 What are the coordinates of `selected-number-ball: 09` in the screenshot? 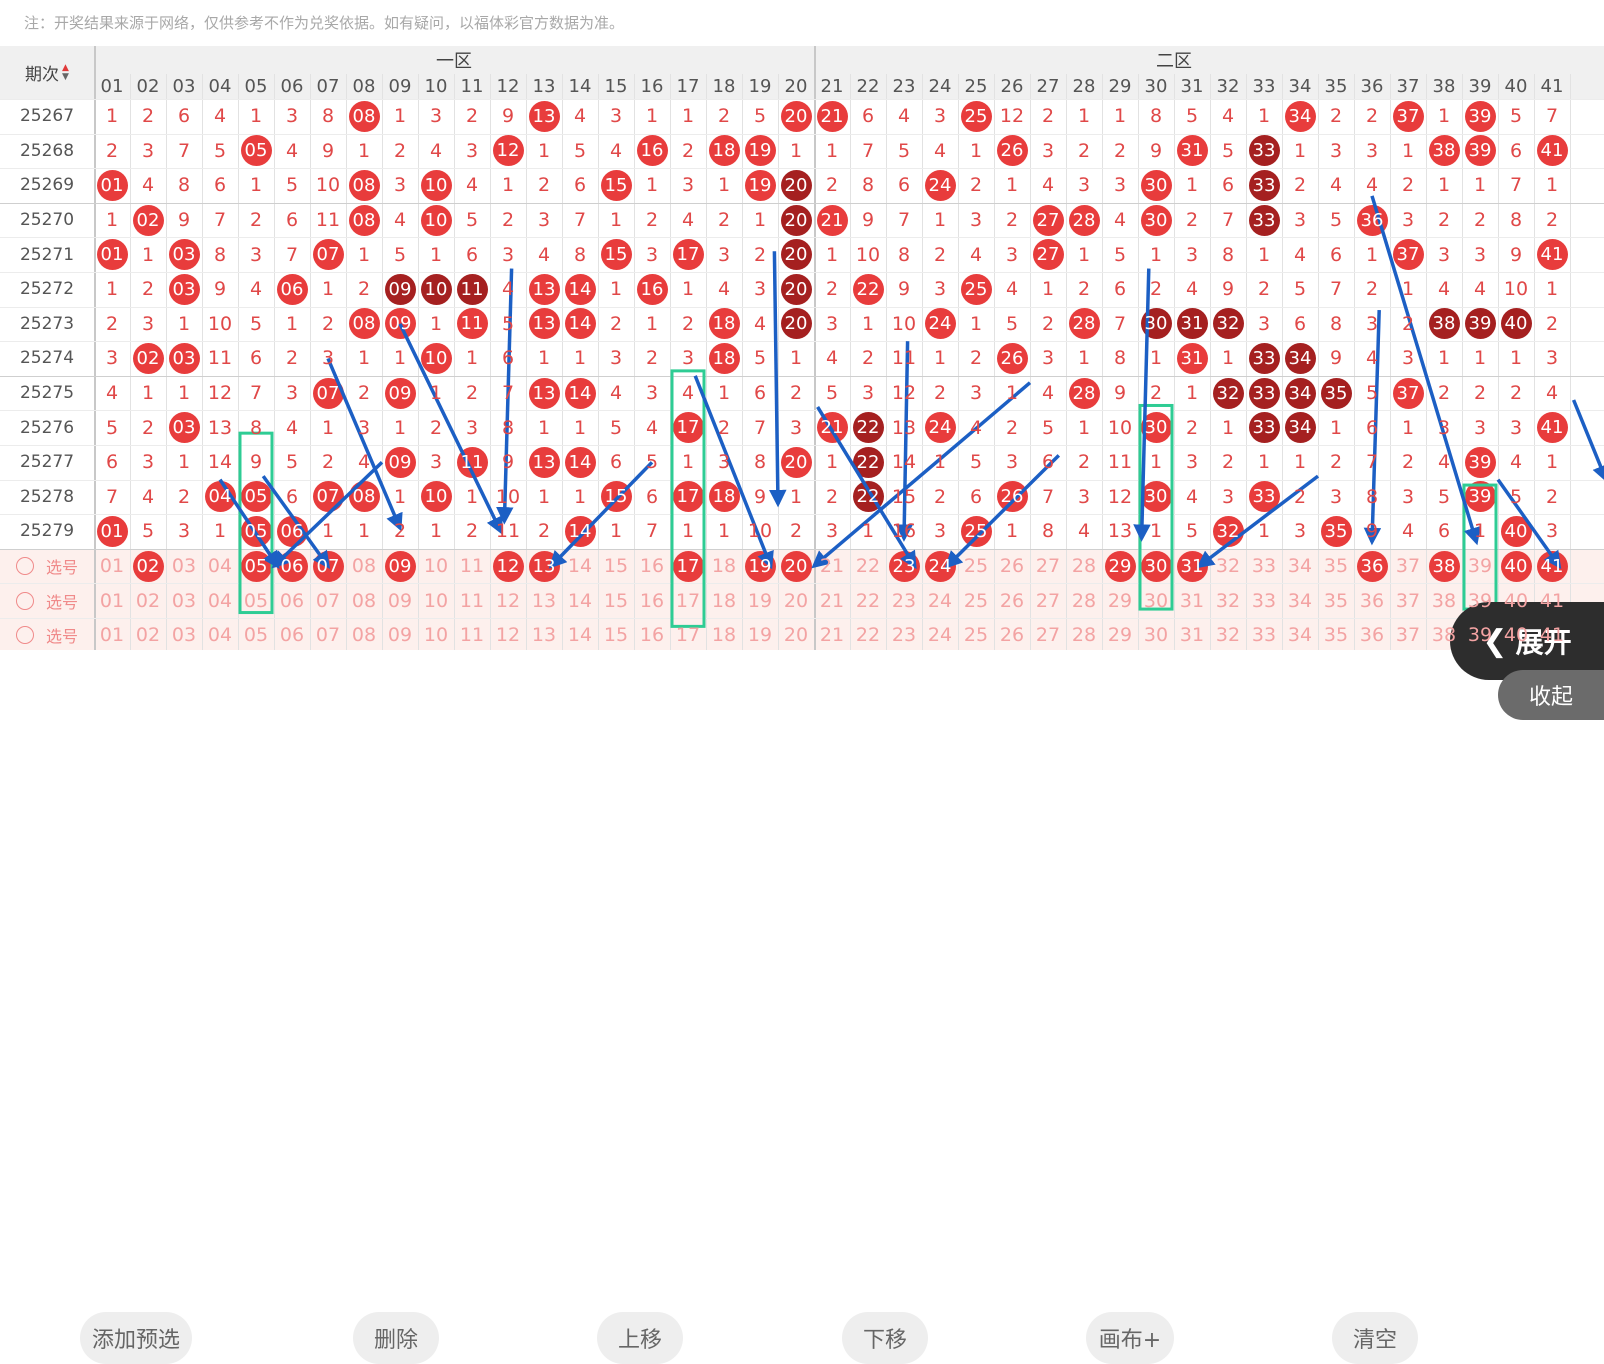 It's located at (400, 566).